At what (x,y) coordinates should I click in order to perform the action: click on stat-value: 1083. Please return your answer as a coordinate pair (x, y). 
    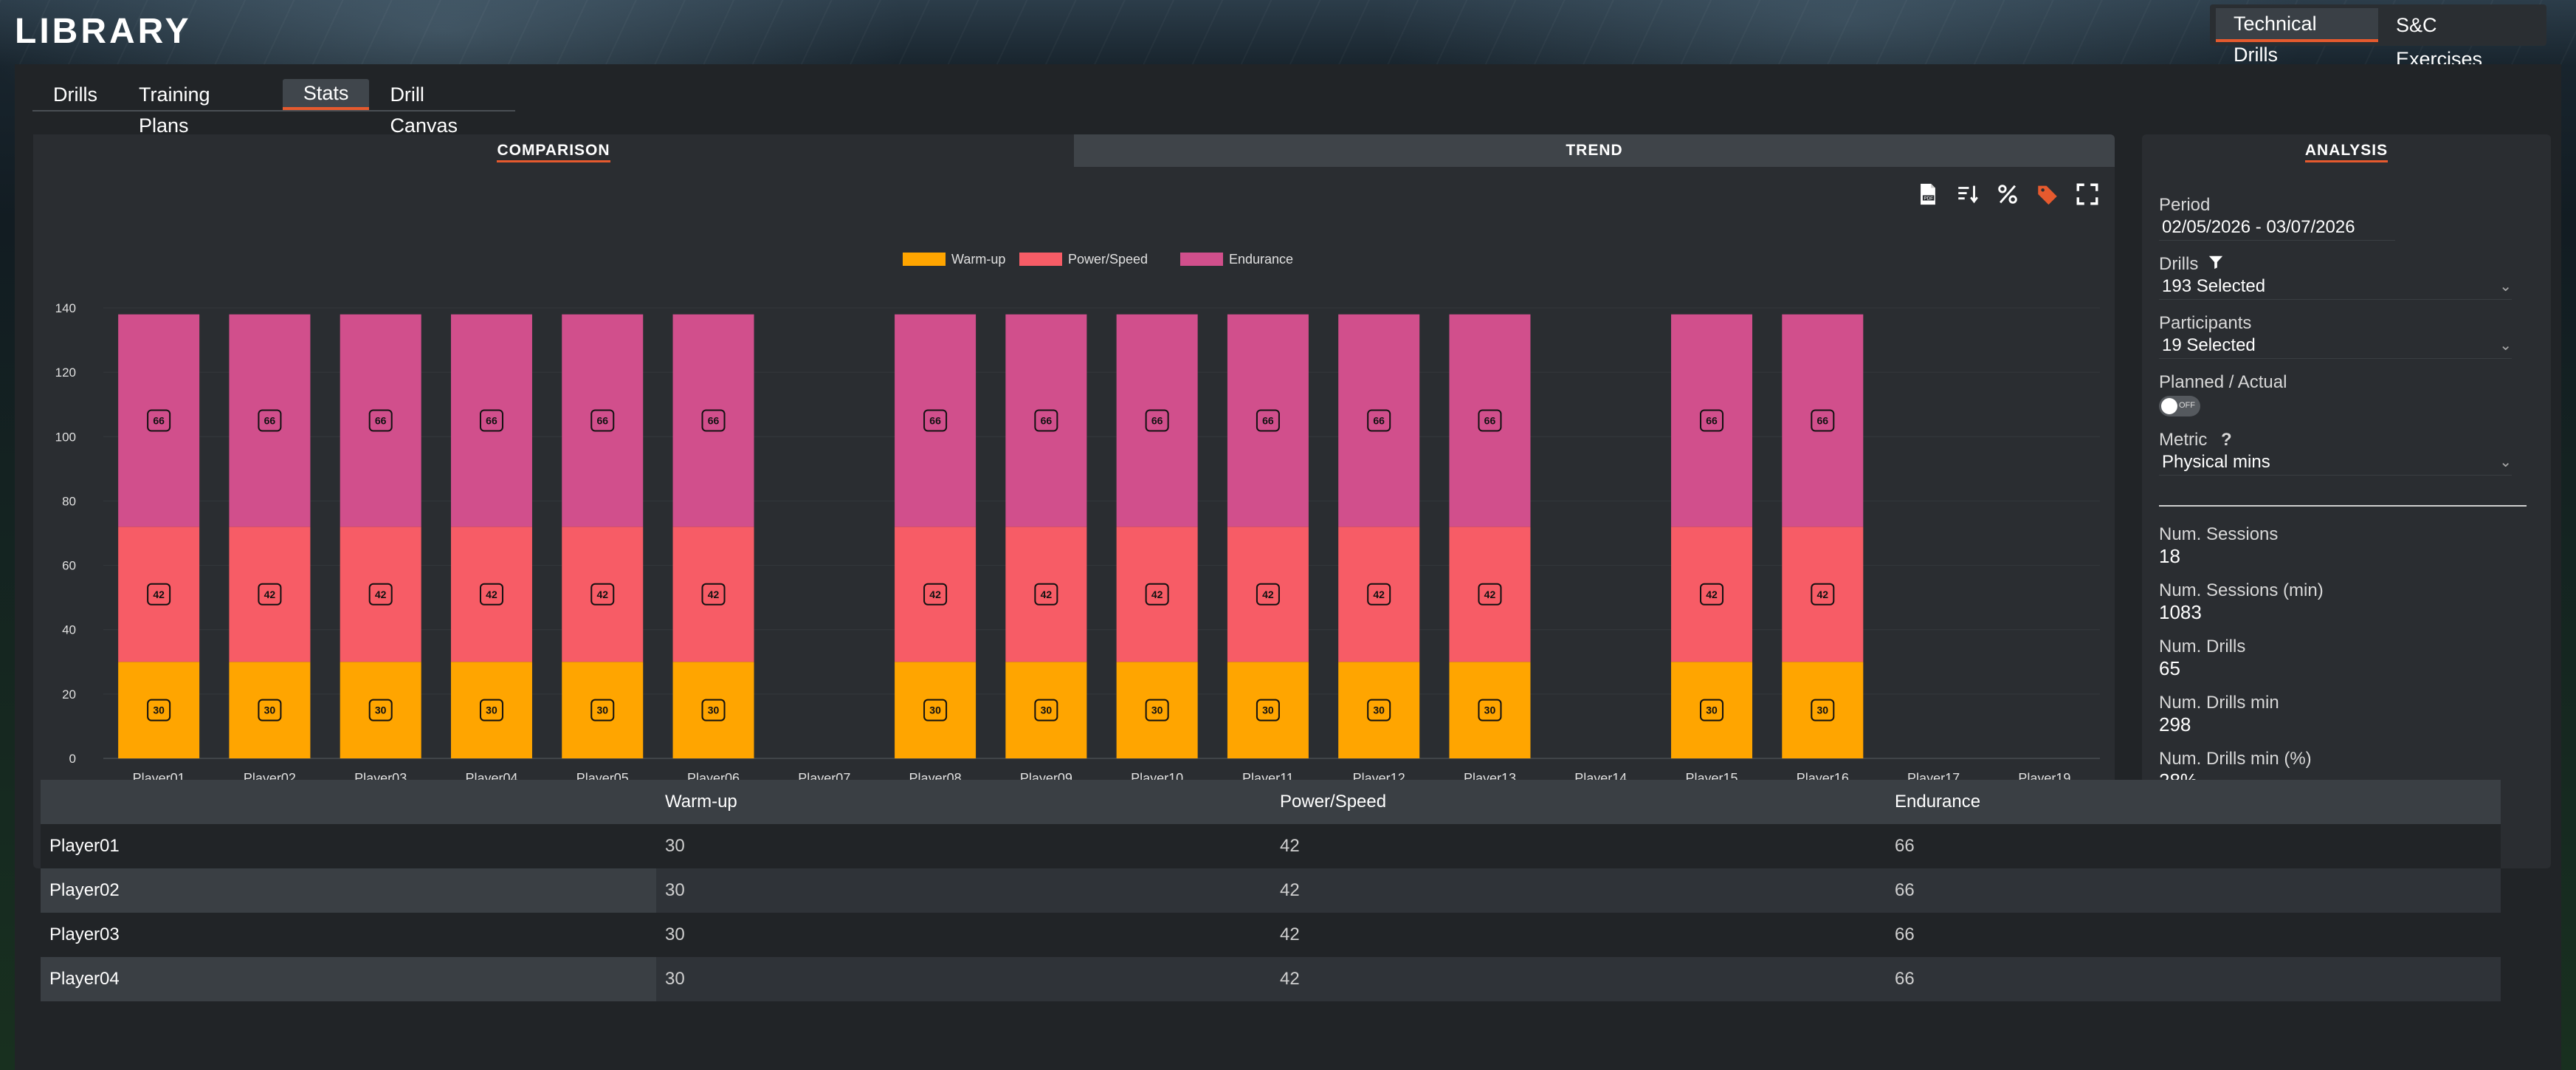
    Looking at the image, I should click on (2180, 612).